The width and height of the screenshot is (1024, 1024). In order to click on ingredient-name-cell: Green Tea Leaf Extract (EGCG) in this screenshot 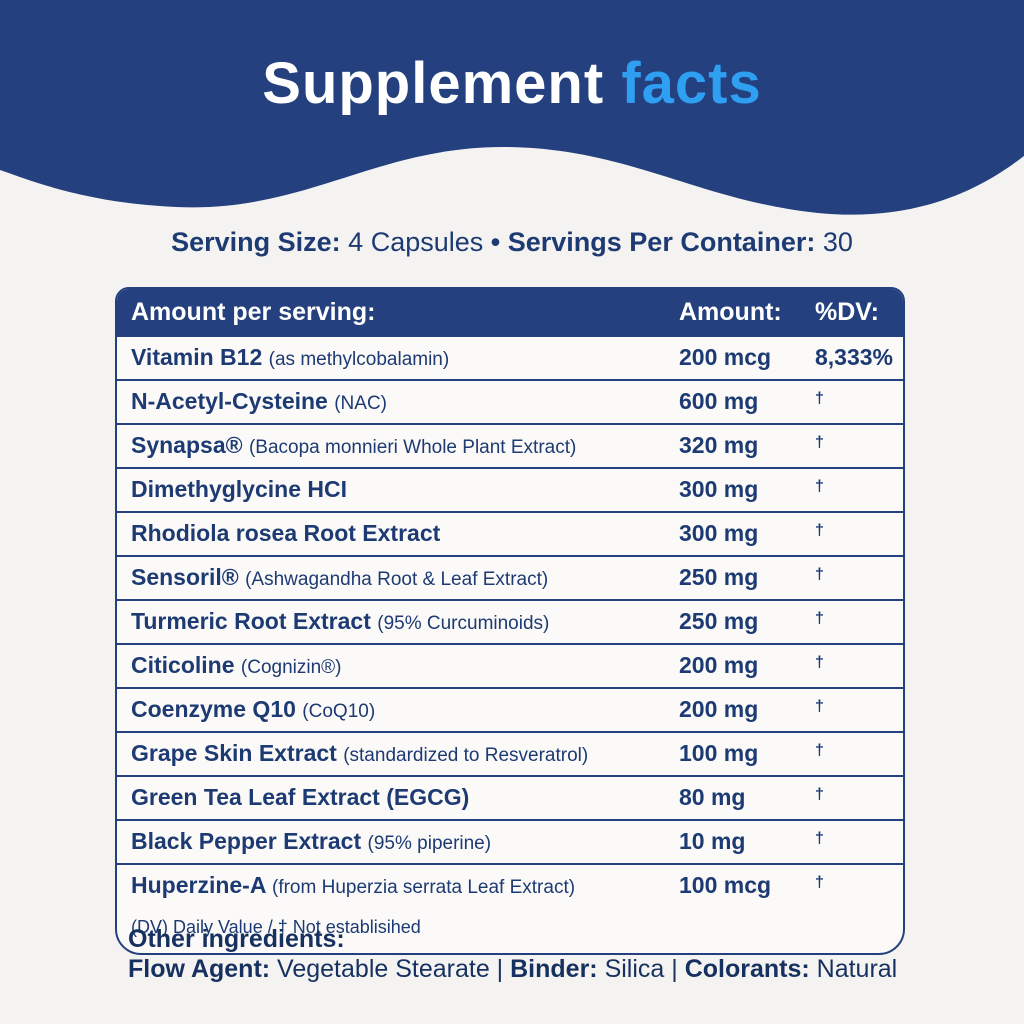, I will do `click(398, 797)`.